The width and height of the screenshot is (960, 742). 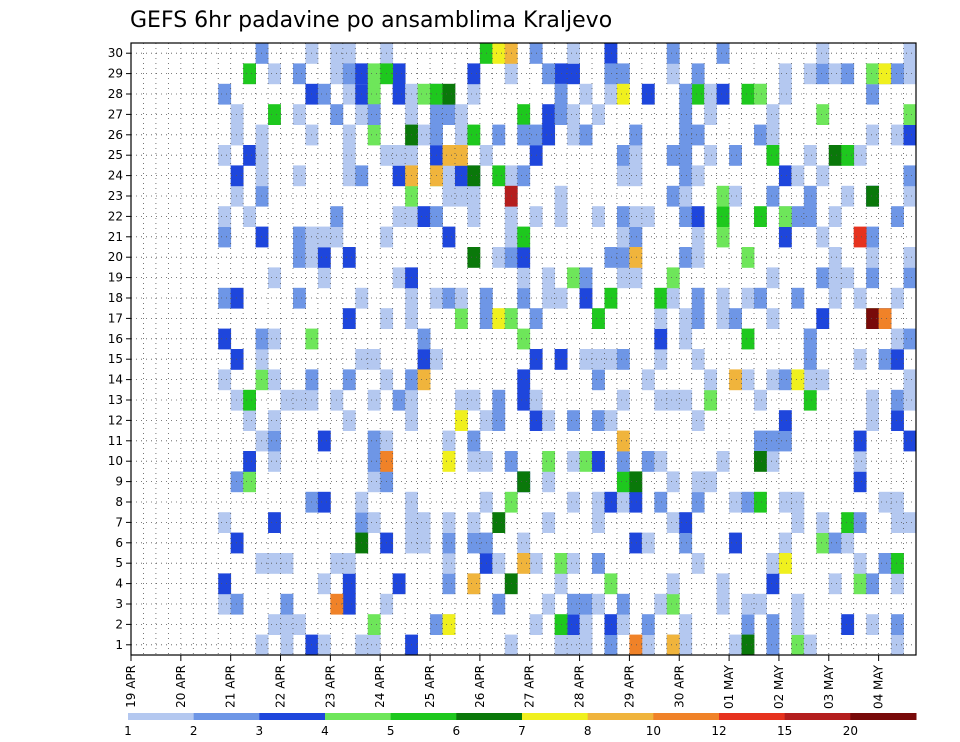 What do you see at coordinates (194, 731) in the screenshot?
I see `legend-label: 2` at bounding box center [194, 731].